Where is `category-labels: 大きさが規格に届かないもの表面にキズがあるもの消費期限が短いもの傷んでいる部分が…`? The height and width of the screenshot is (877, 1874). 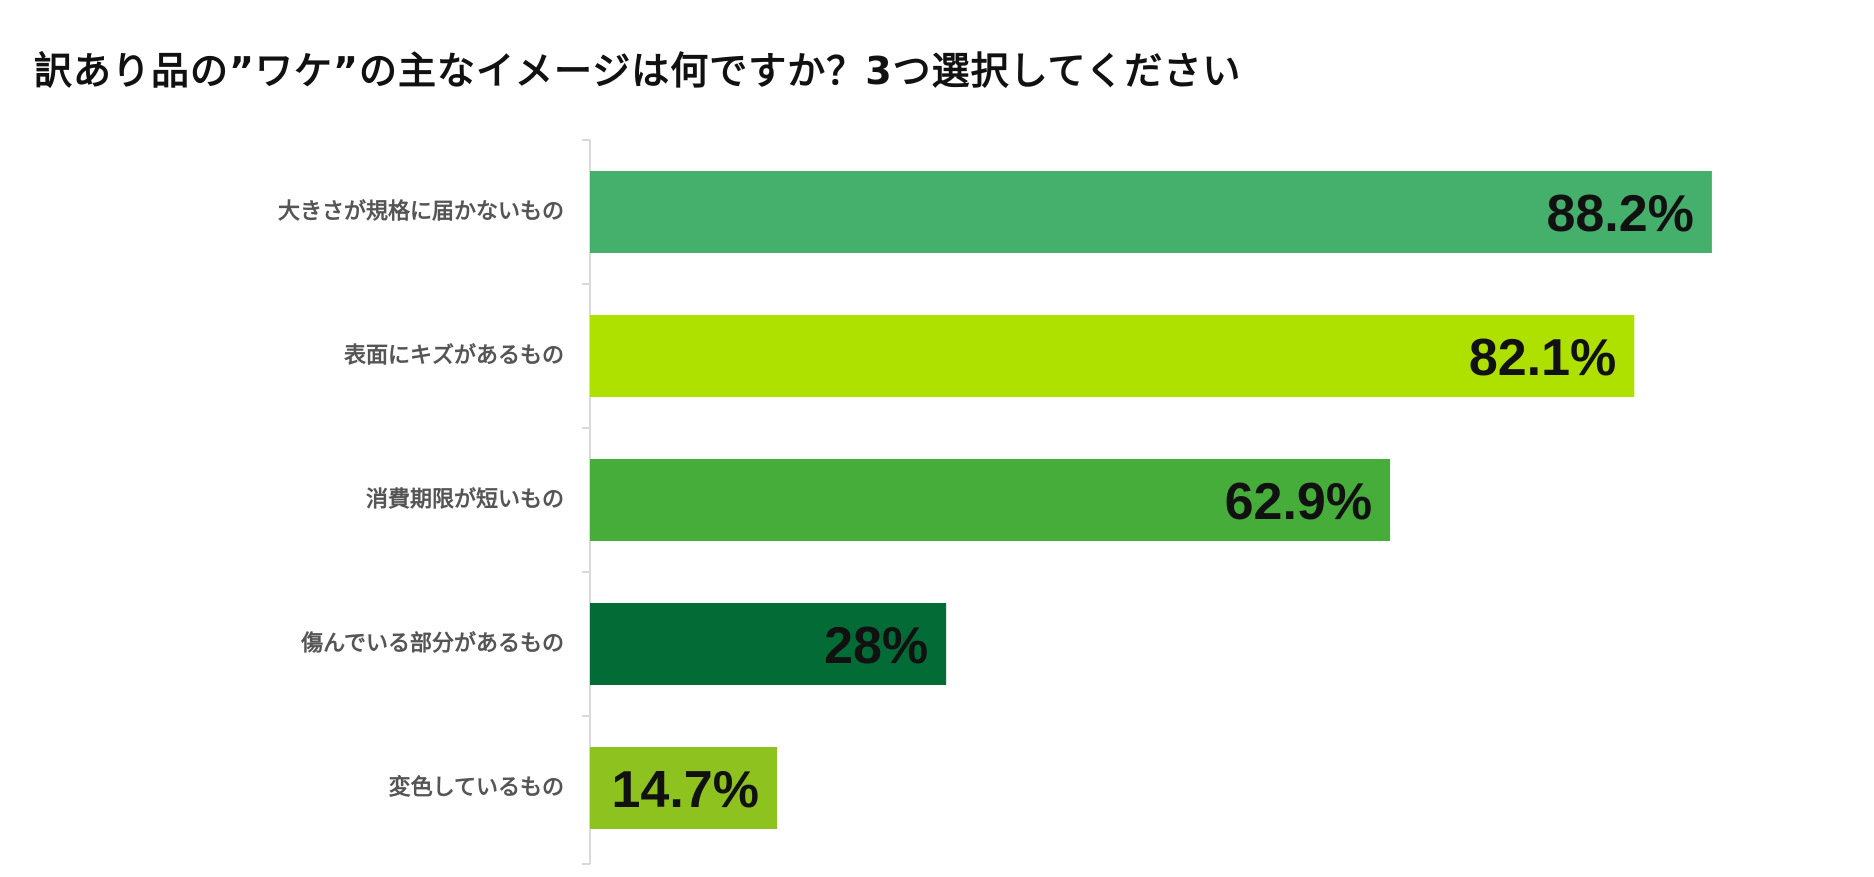
category-labels: 大きさが規格に届かないもの表面にキズがあるもの消費期限が短いもの傷んでいる部分が… is located at coordinates (421, 500).